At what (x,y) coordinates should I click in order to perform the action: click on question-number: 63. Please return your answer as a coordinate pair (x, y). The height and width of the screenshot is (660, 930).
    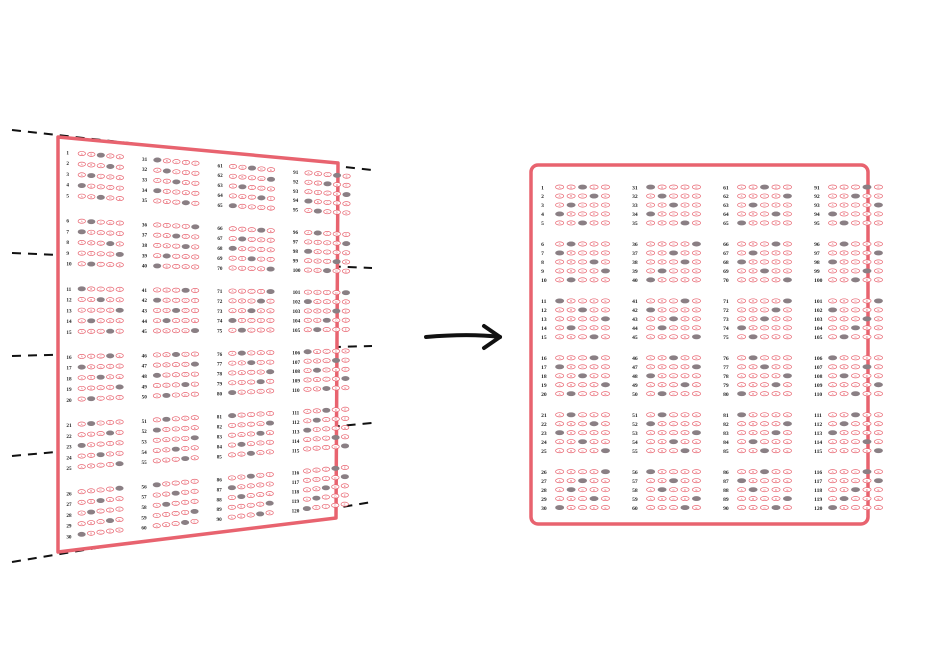
    Looking at the image, I should click on (726, 206).